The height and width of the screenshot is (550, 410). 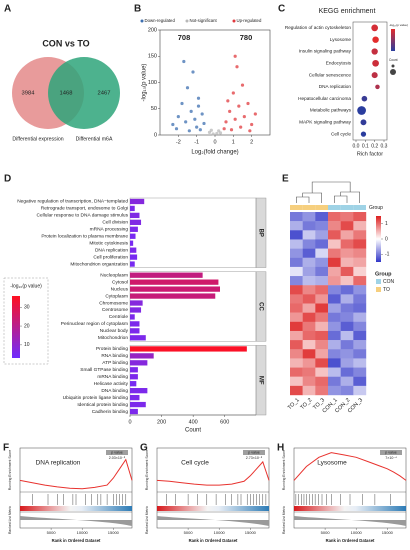 What do you see at coordinates (341, 133) in the screenshot?
I see `category-label: Cell cycle` at bounding box center [341, 133].